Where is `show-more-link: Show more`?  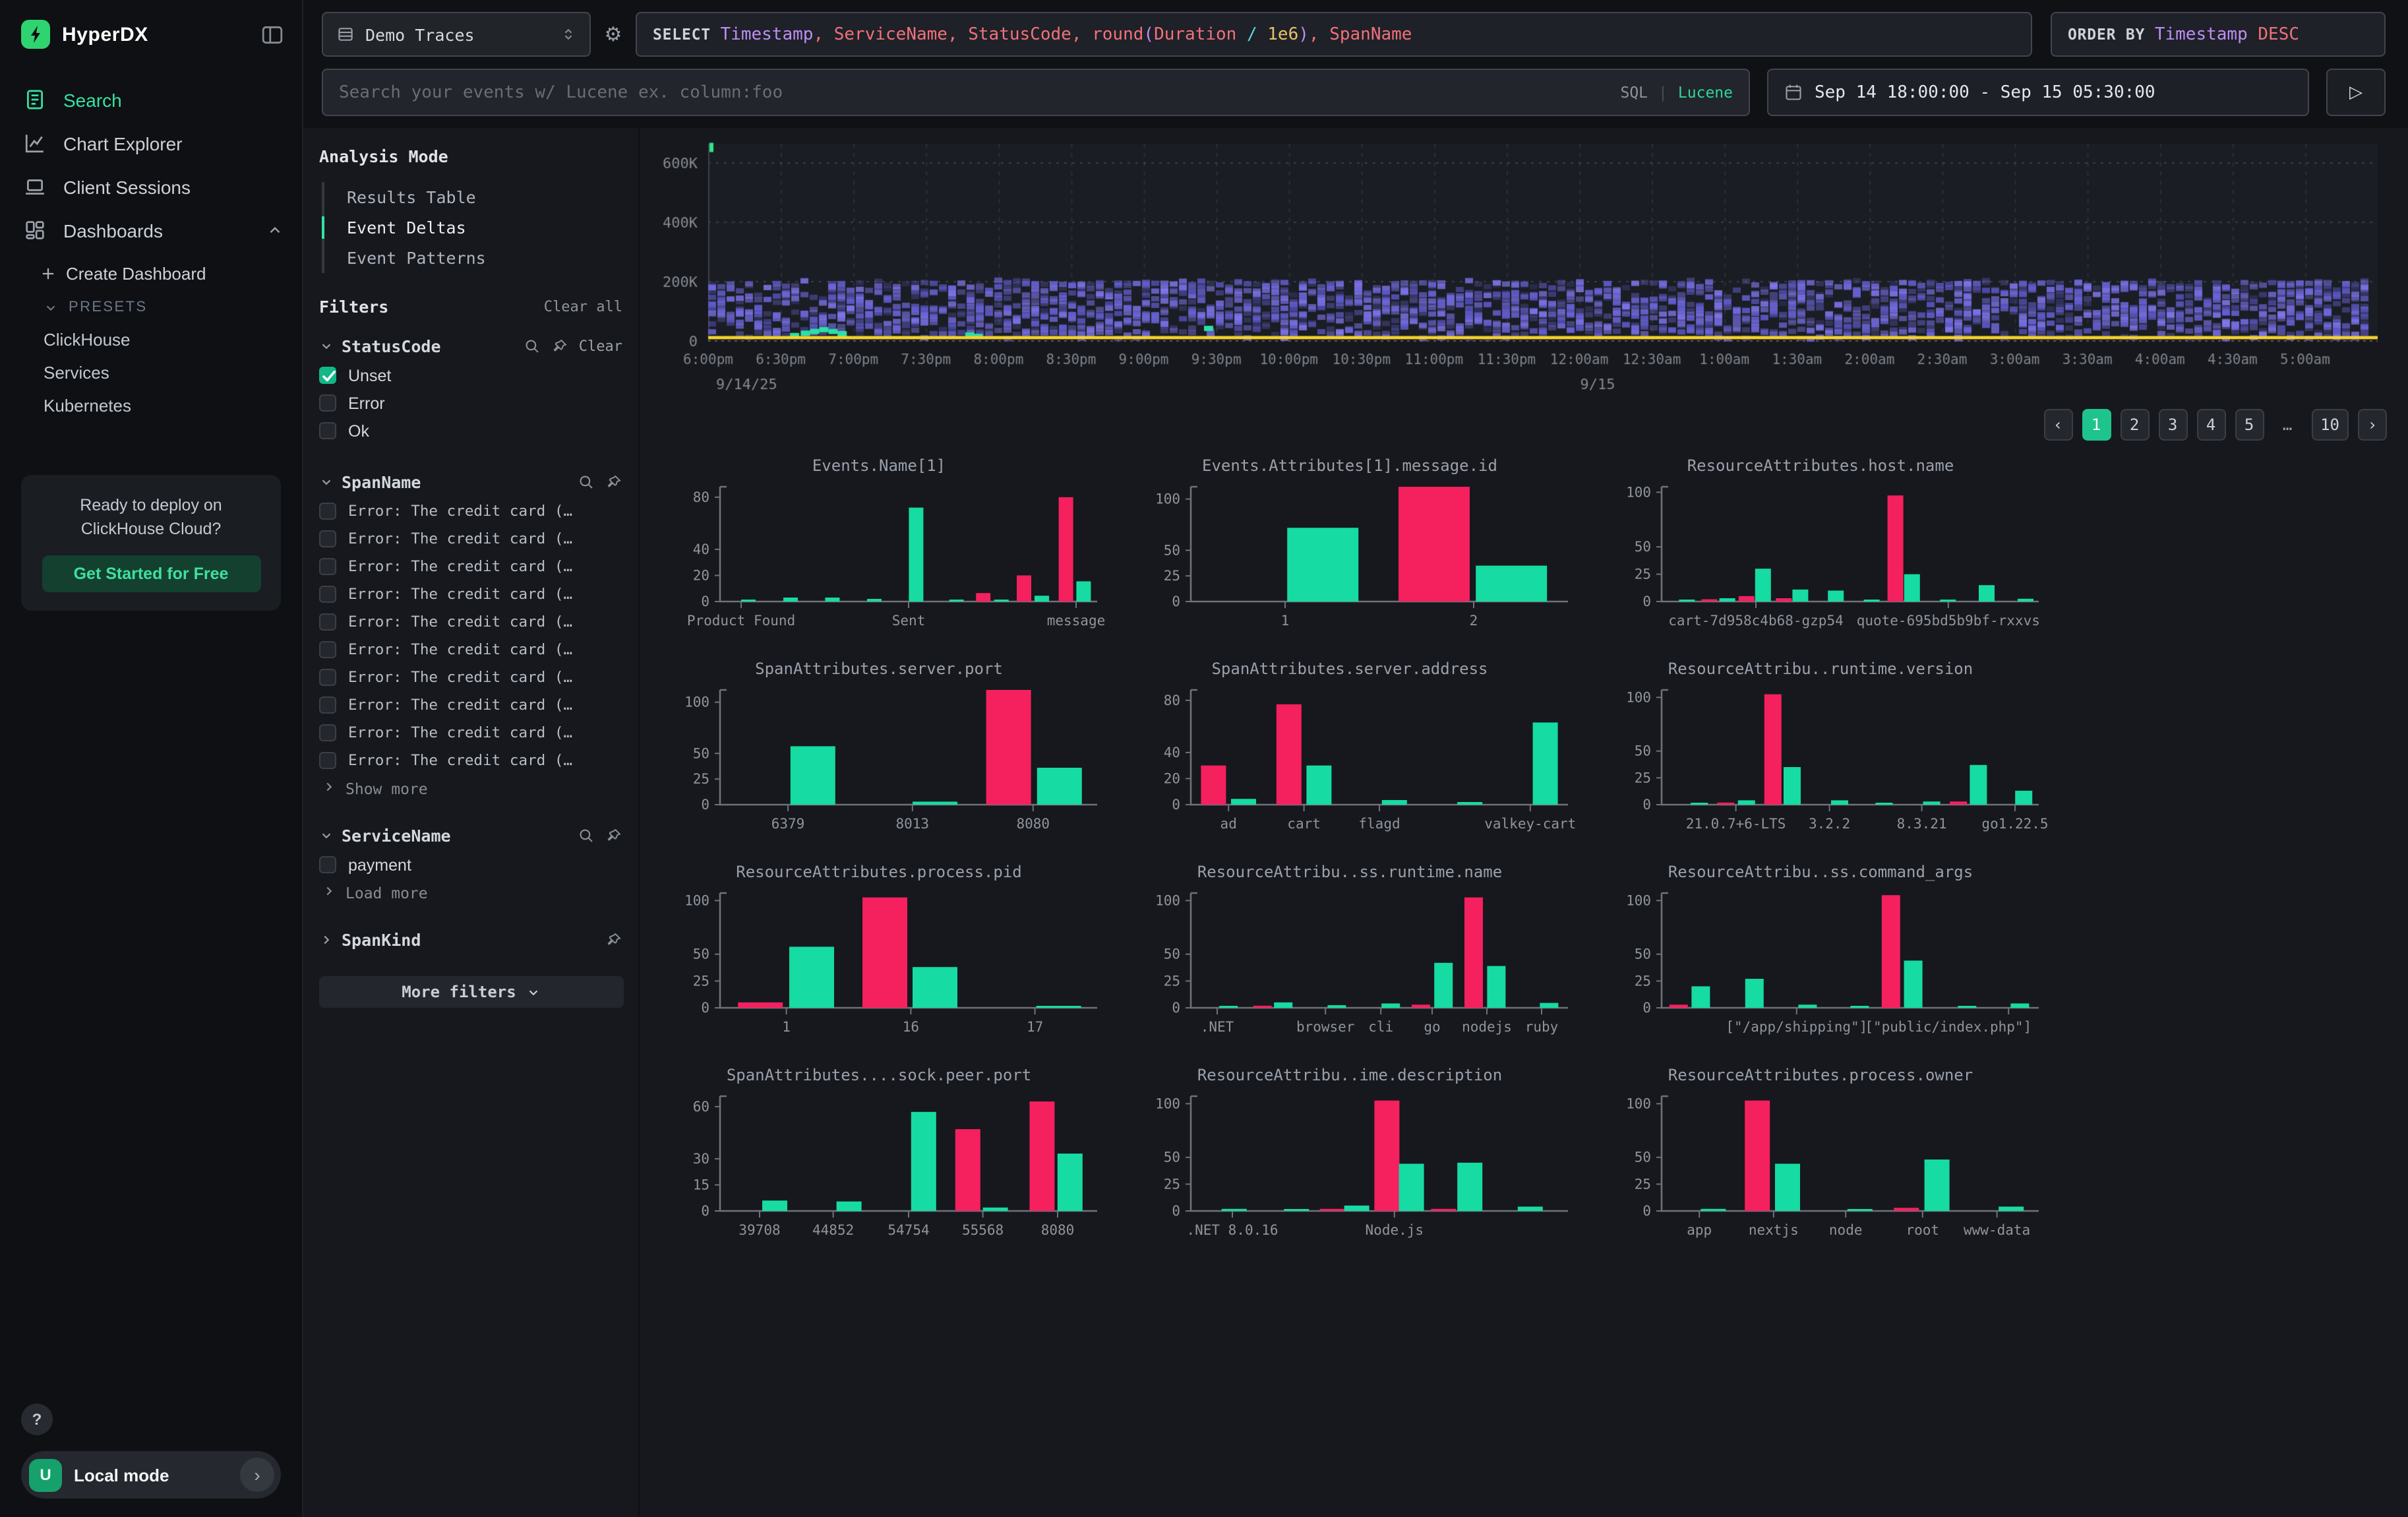
show-more-link: Show more is located at coordinates (471, 786).